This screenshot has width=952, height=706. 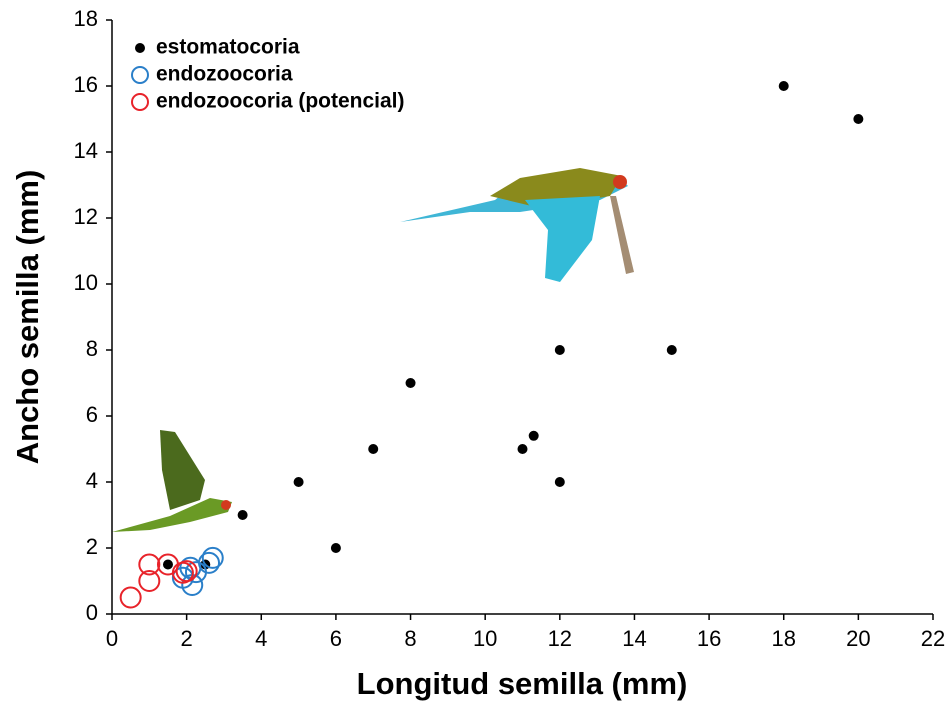 What do you see at coordinates (86, 18) in the screenshot?
I see `y-tick-label: 18` at bounding box center [86, 18].